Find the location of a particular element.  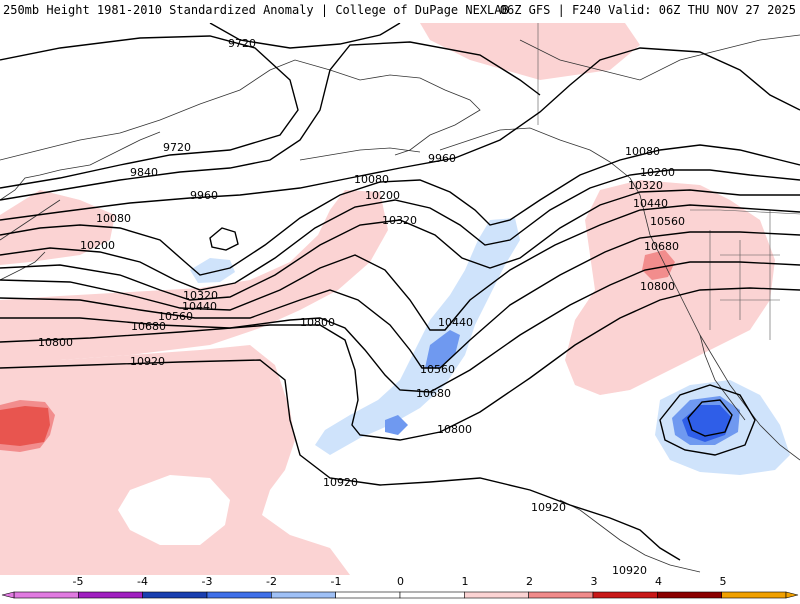

coastline-alaska-north is located at coordinates (659, 57).